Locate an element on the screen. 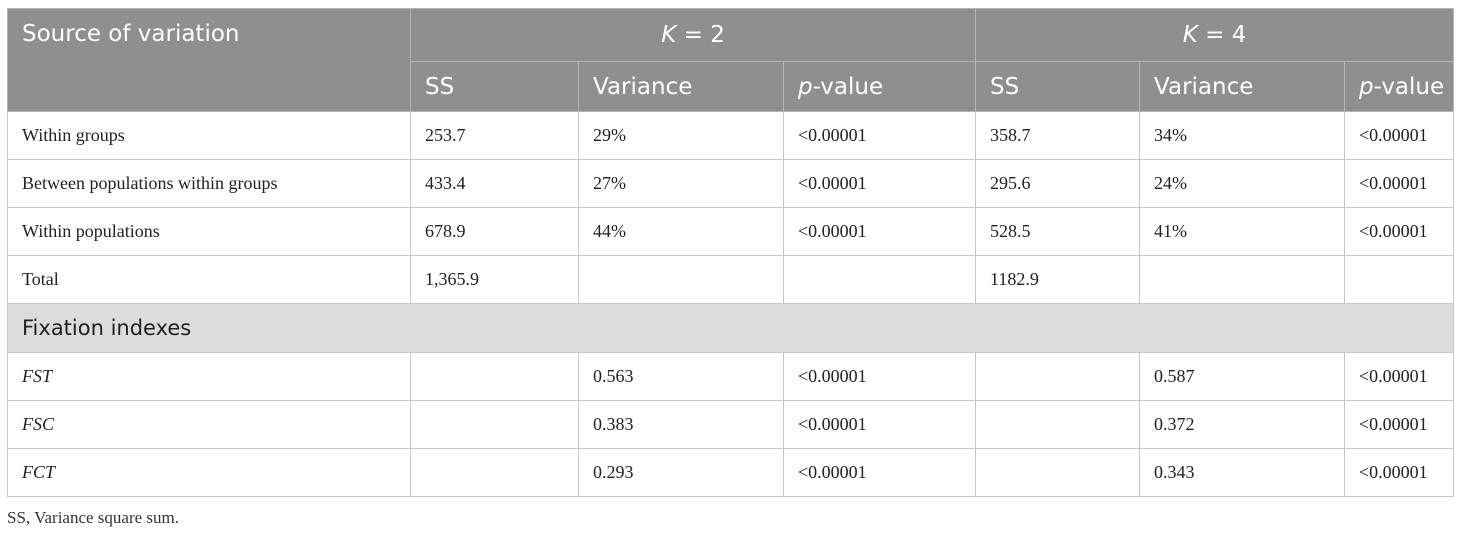 The image size is (1460, 537). row-label: FCT is located at coordinates (209, 472).